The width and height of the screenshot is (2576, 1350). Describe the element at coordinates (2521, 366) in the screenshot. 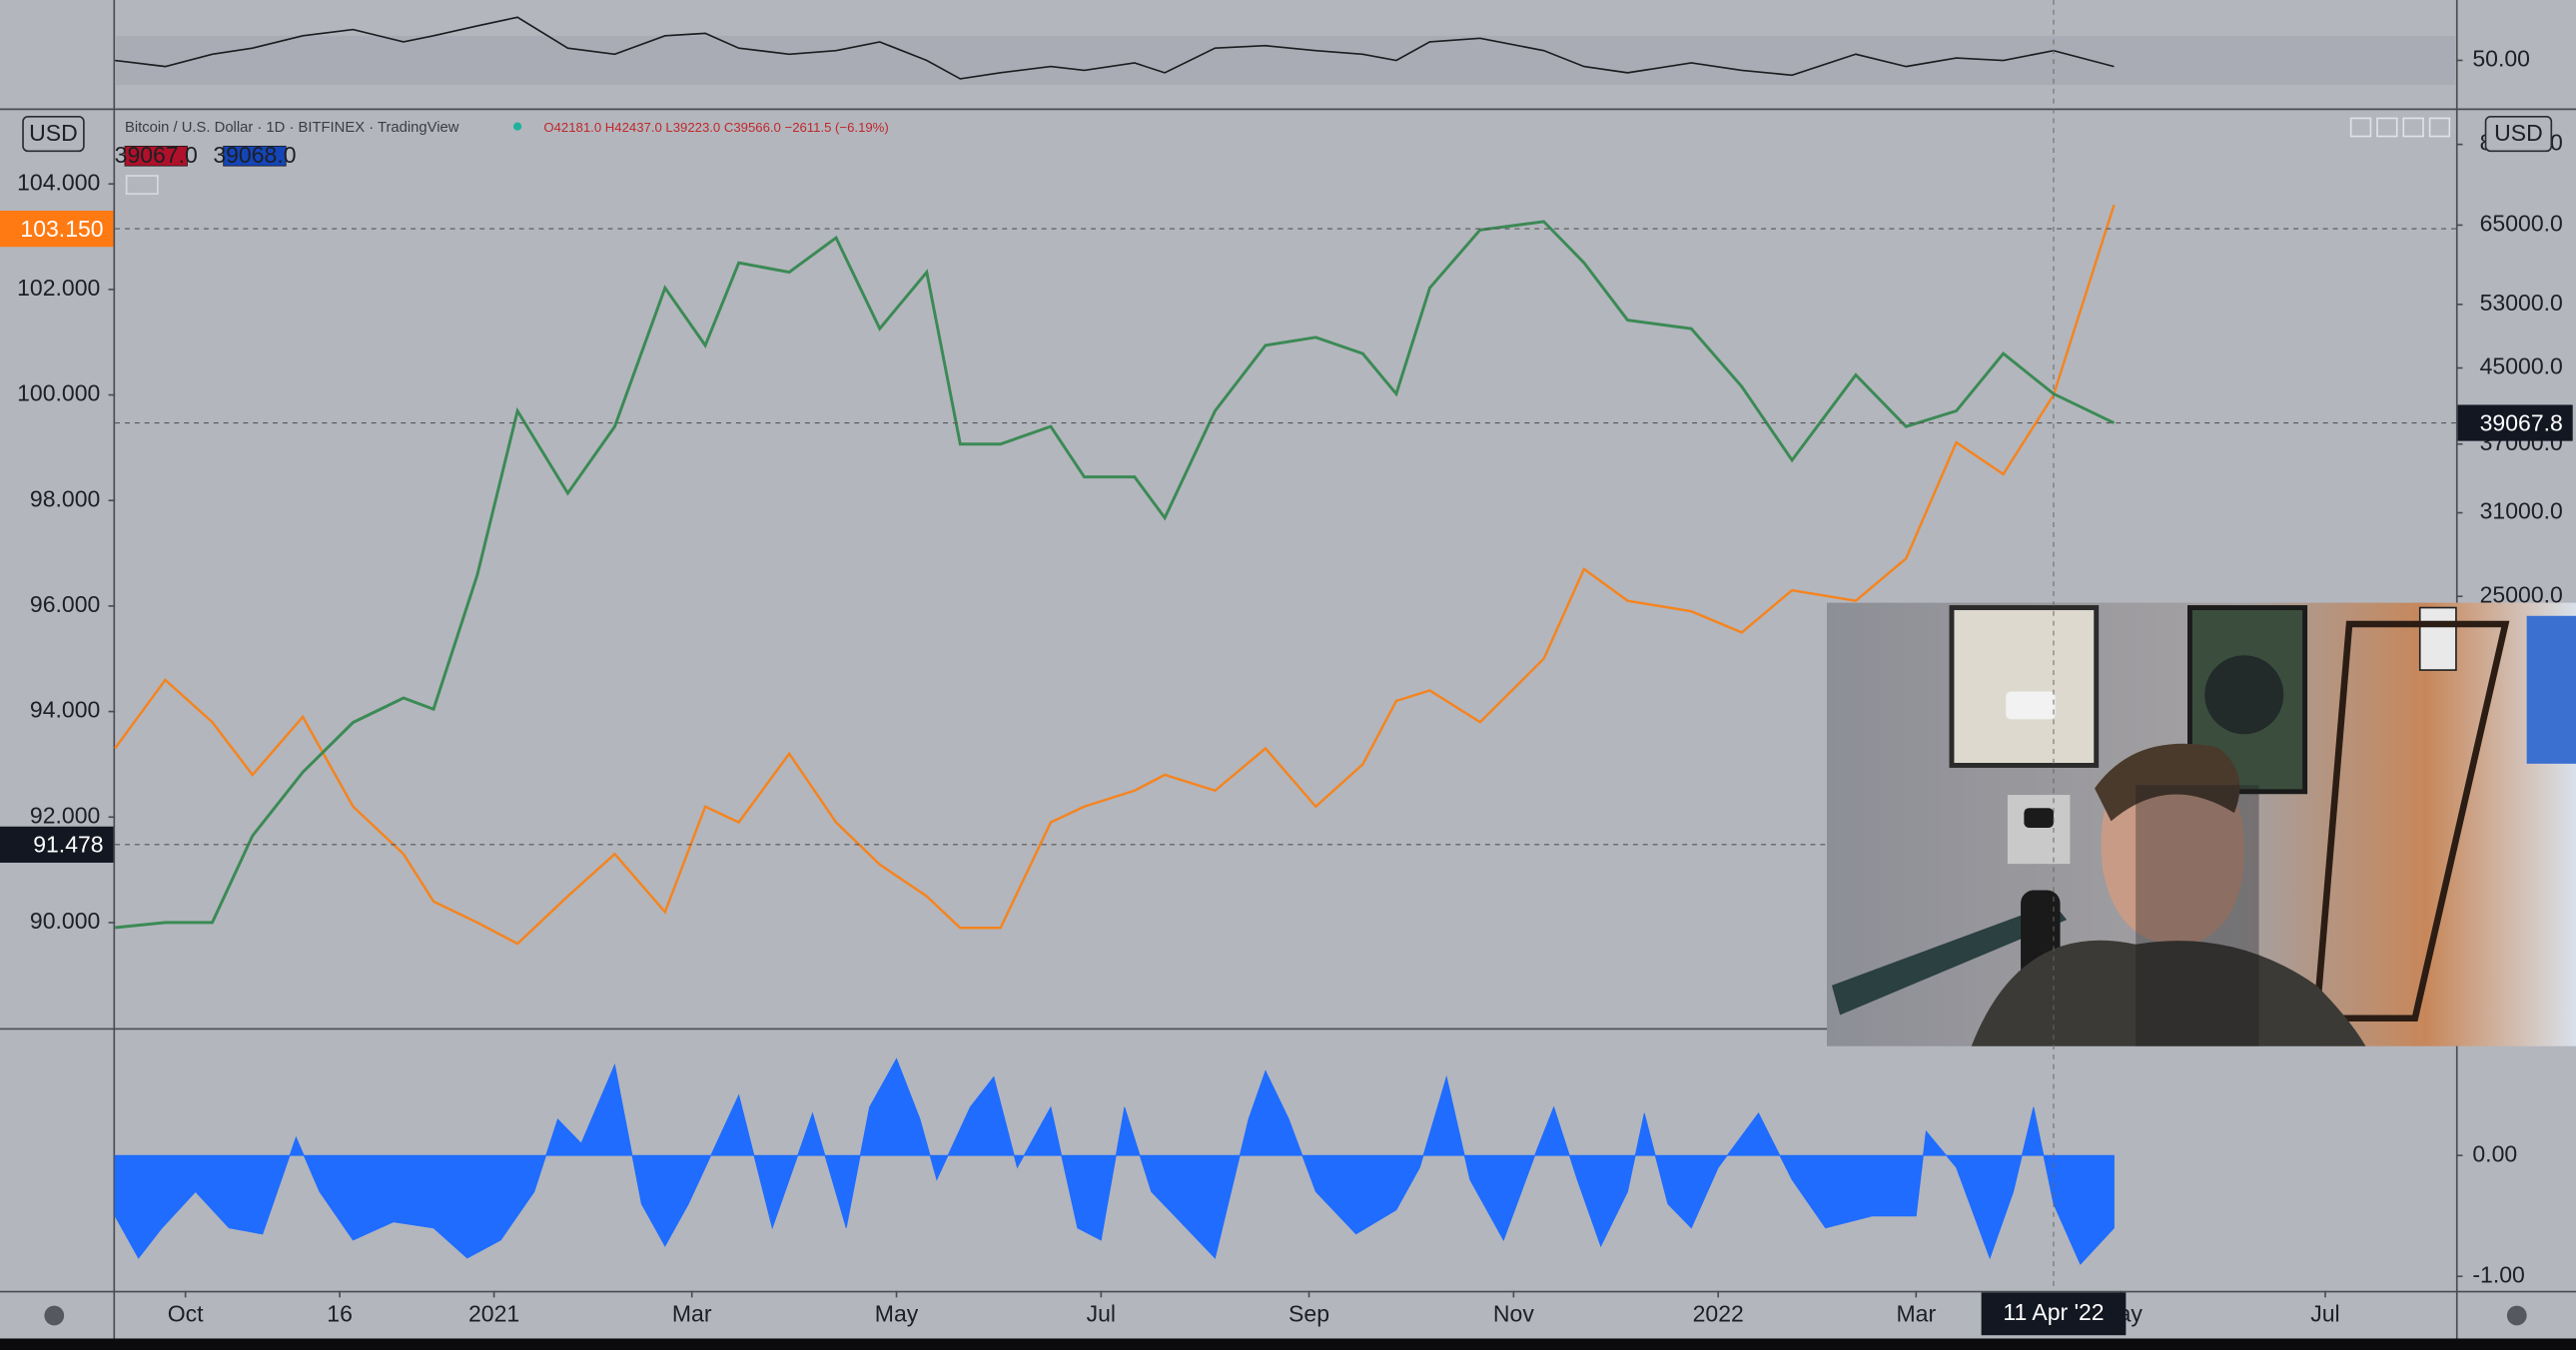

I see `y-tick-label: 45000.0` at that location.